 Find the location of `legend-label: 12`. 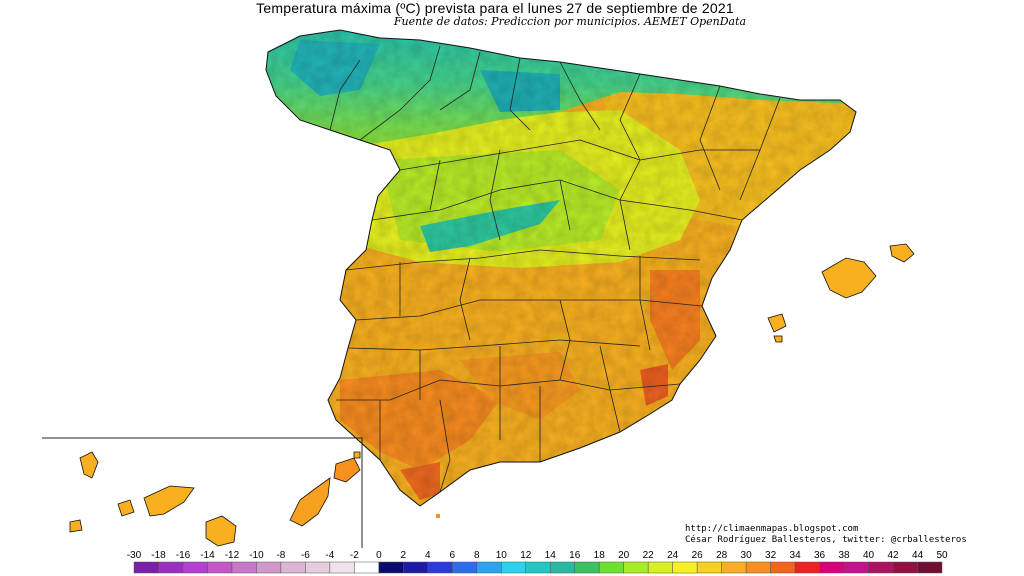

legend-label: 12 is located at coordinates (526, 555).